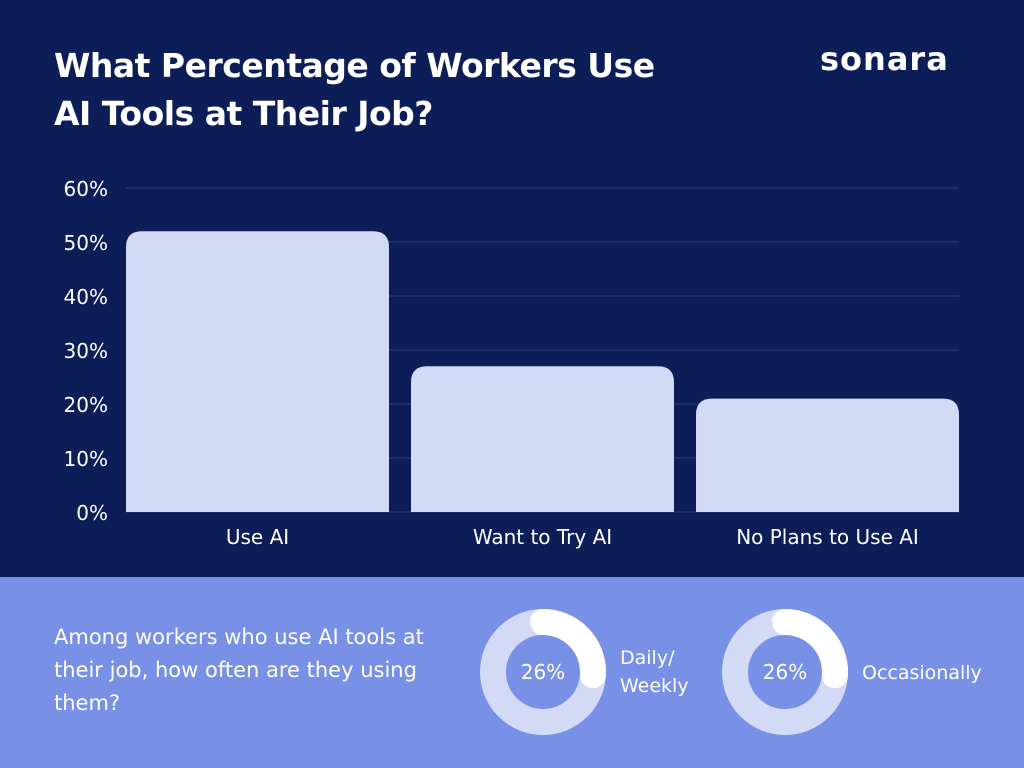  I want to click on y-tick-label: 40%, so click(86, 297).